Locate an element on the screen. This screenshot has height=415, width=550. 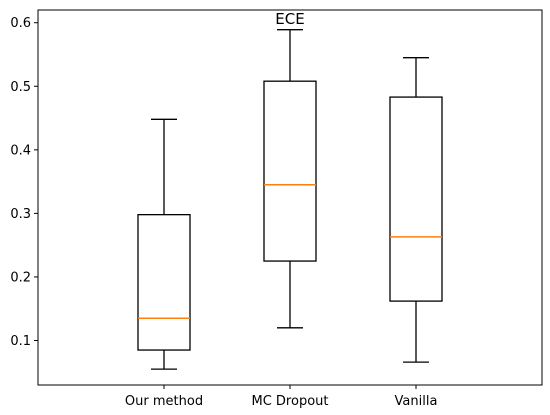
y-tick-label: 0.4 is located at coordinates (20, 150).